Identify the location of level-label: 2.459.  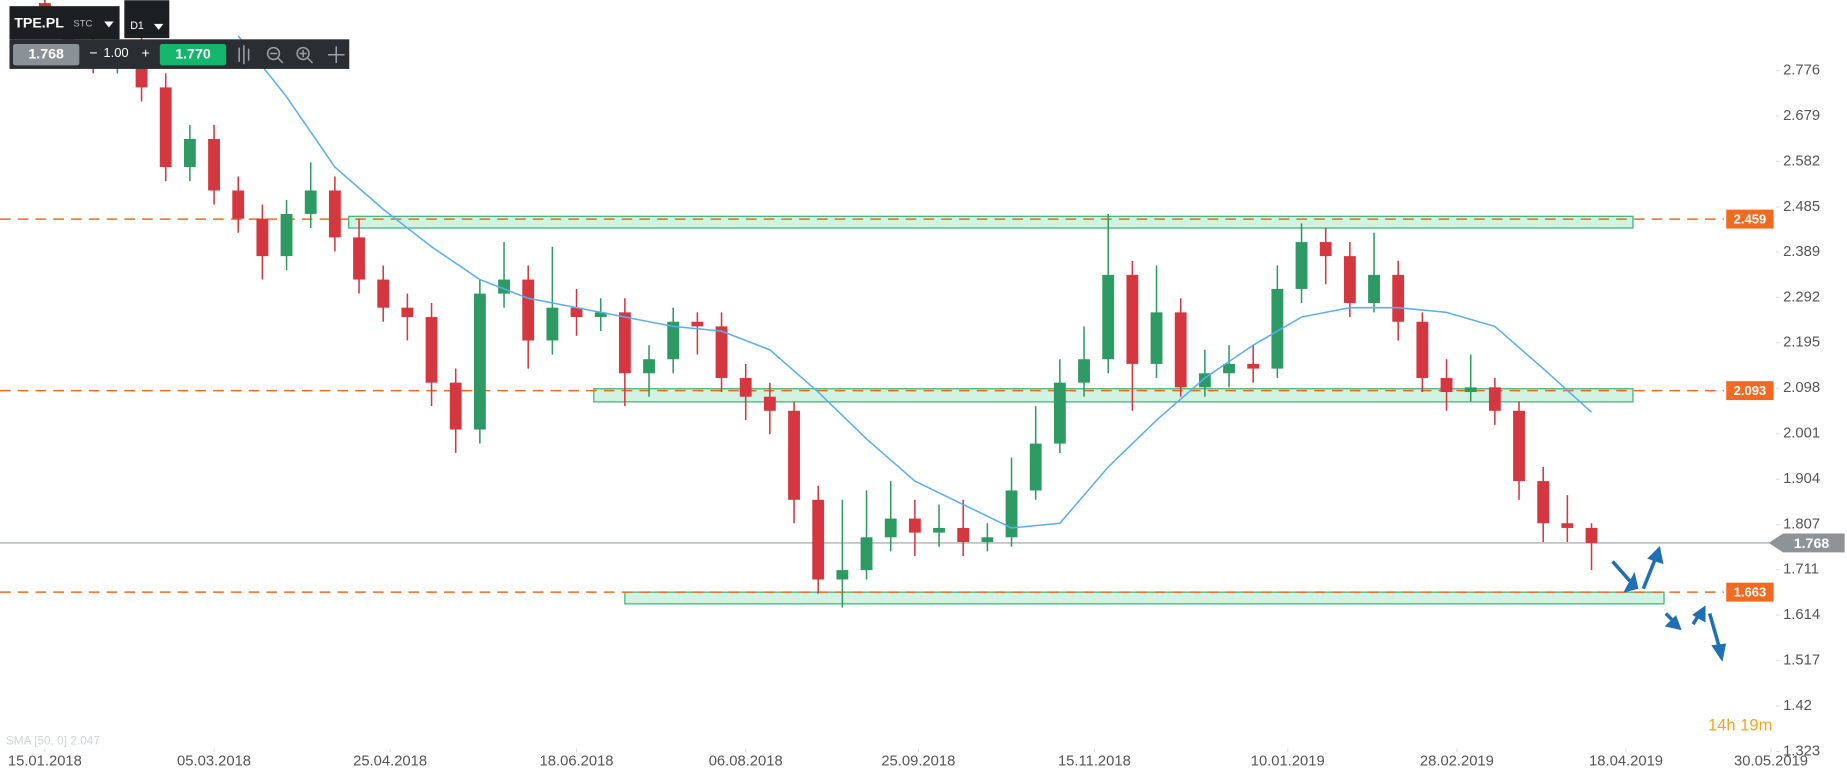
(1750, 219).